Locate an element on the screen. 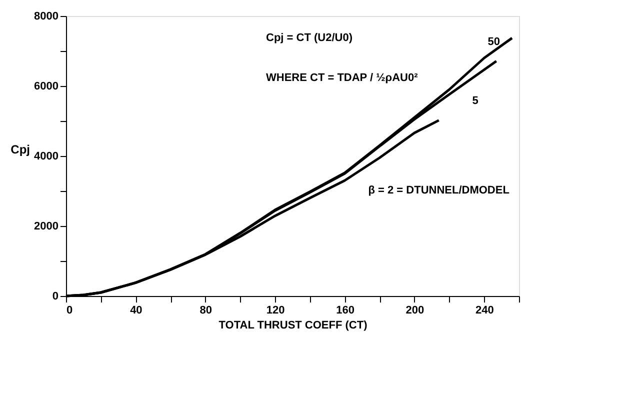  x-tick-label: 160 is located at coordinates (345, 310).